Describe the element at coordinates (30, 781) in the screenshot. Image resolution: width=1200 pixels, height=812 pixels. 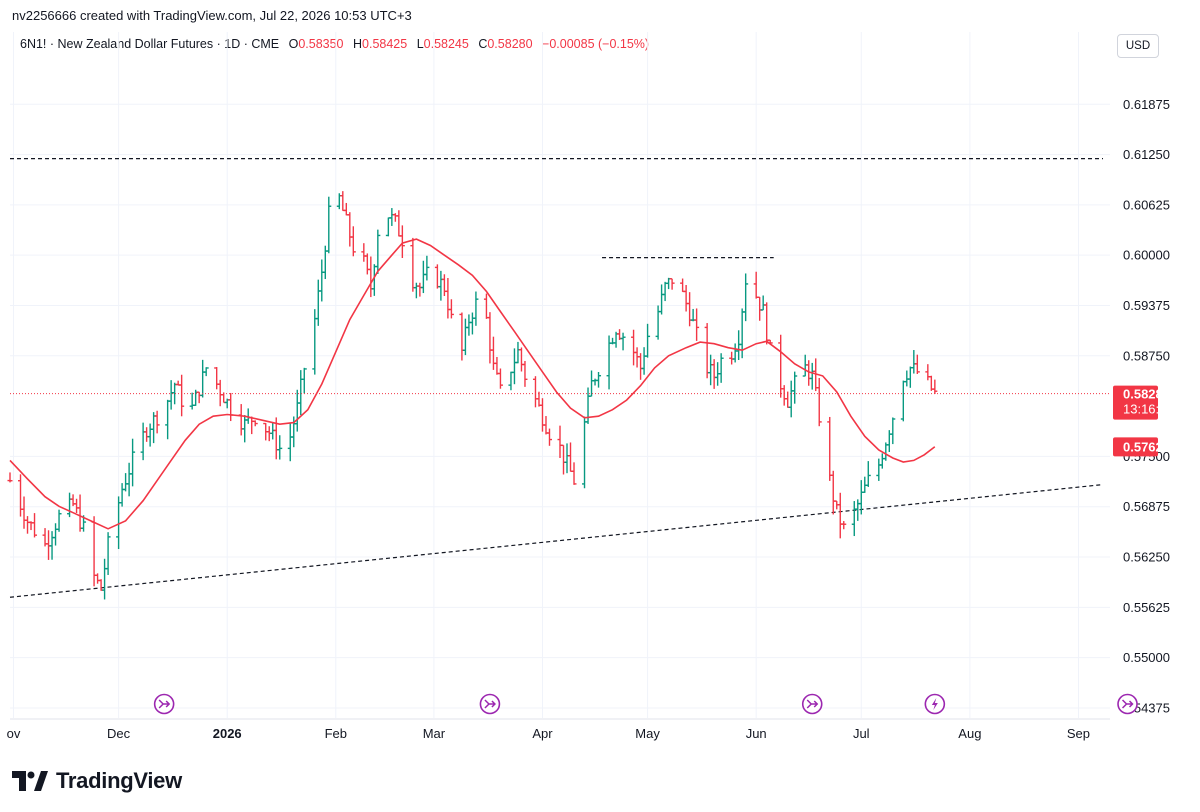
I see `tradingview-logo-icon` at that location.